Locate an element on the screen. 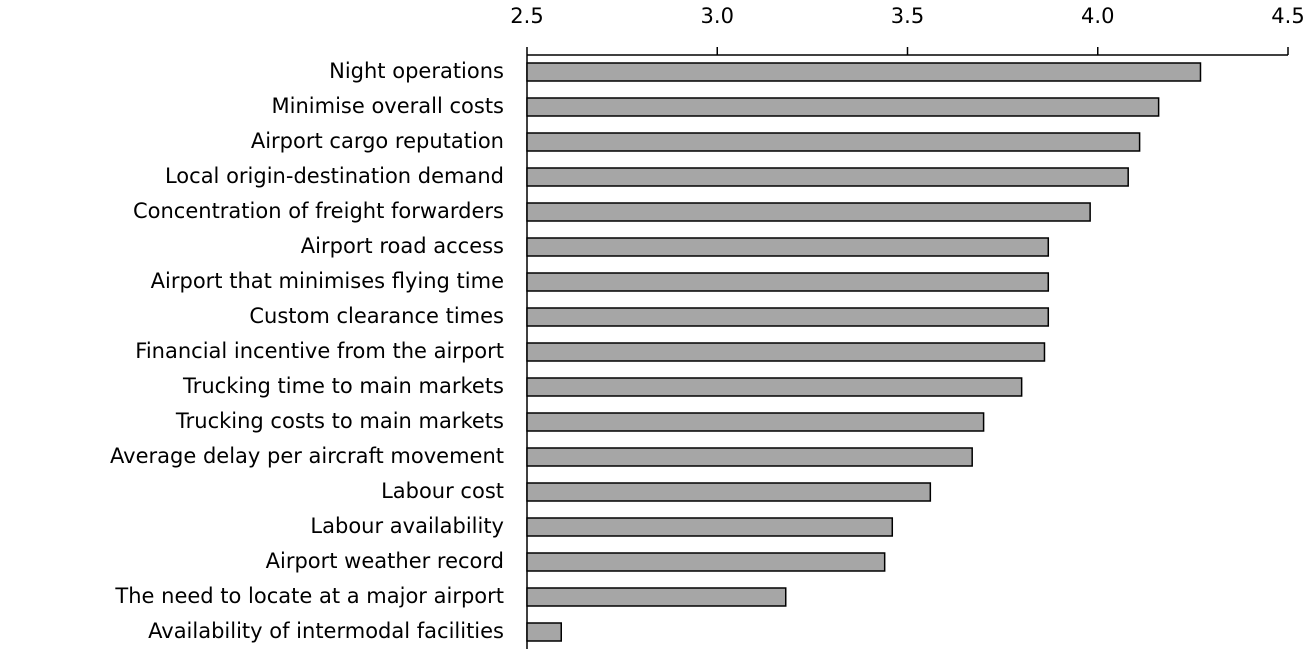 The height and width of the screenshot is (653, 1308). x-tick-label: 4.5 is located at coordinates (1287, 16).